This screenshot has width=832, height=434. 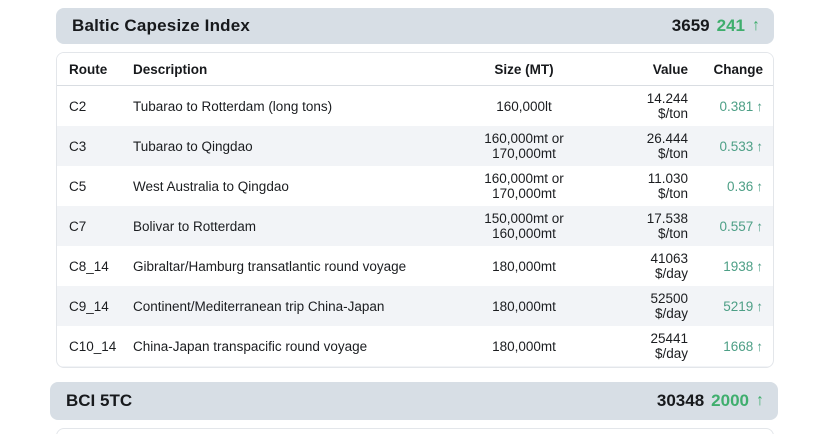 I want to click on change-value: 0.533, so click(x=736, y=146).